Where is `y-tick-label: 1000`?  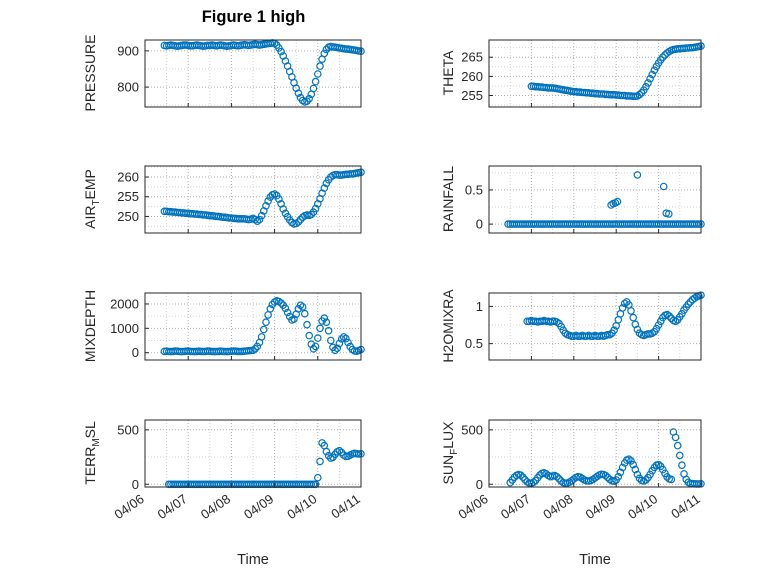
y-tick-label: 1000 is located at coordinates (124, 328).